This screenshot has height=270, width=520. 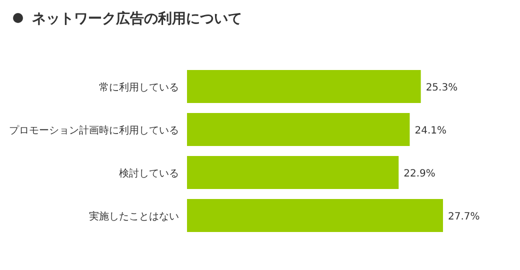 I want to click on data-label: 22.9%, so click(x=420, y=174).